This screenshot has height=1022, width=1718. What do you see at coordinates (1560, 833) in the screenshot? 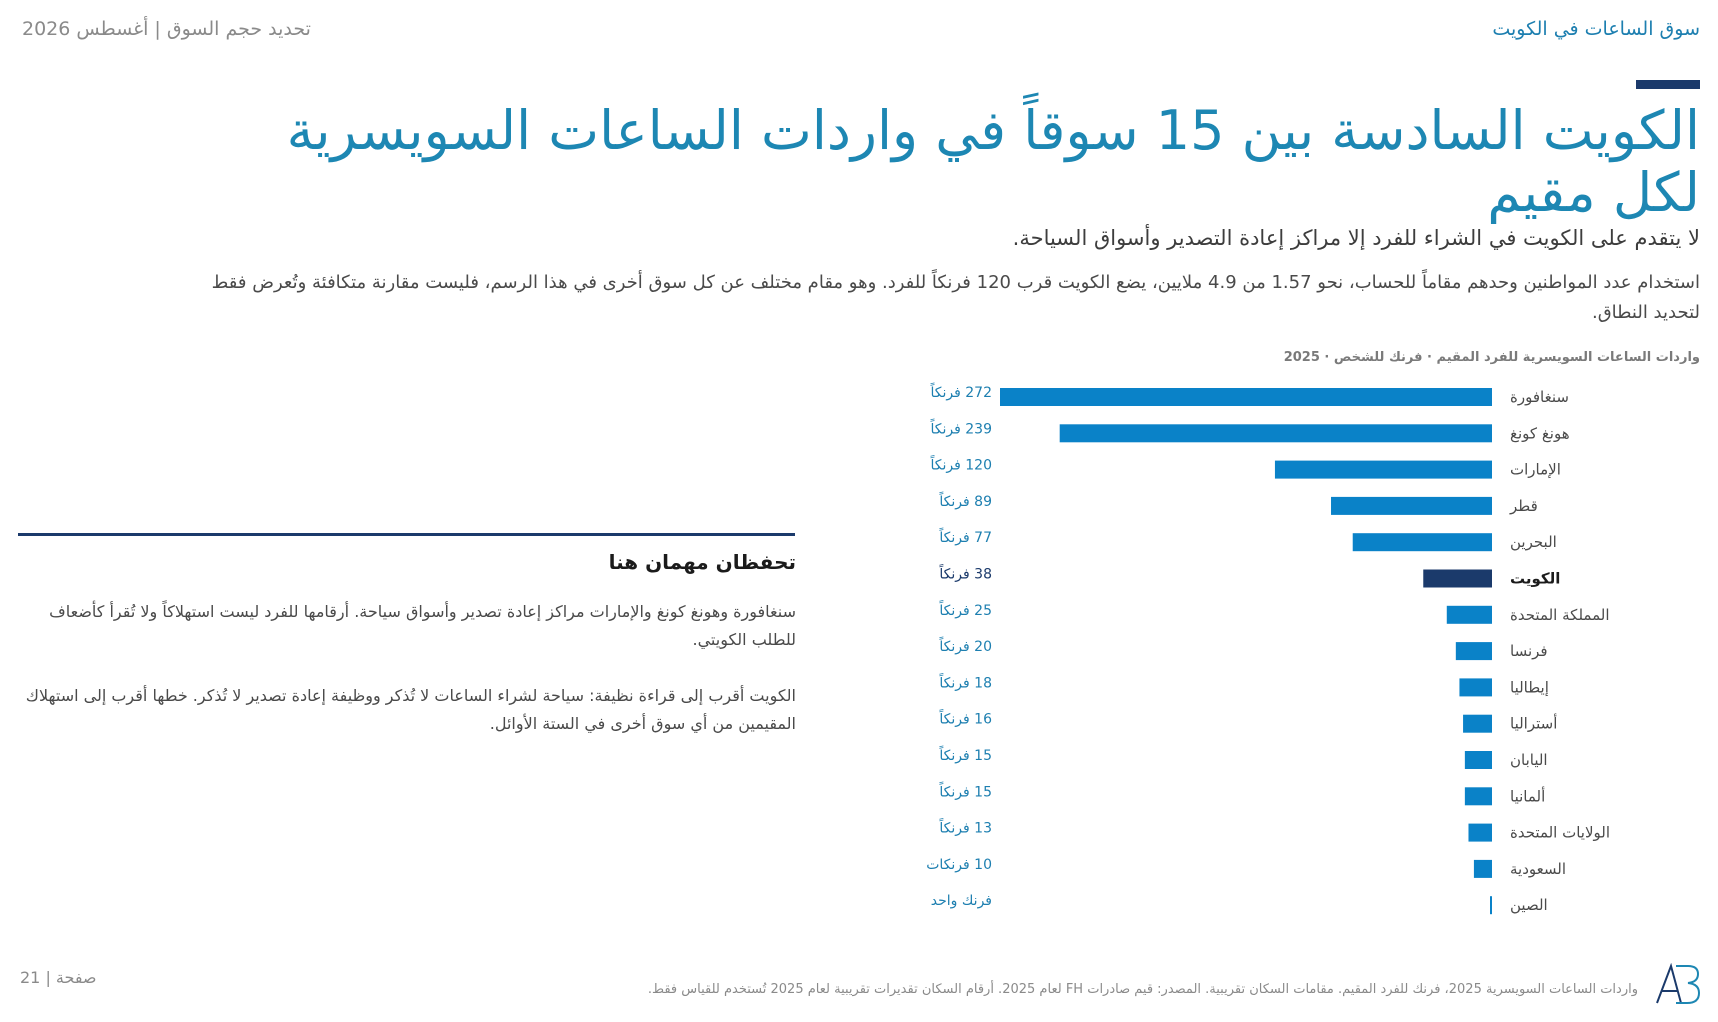
I see `category-label: الولايات المتحدة` at bounding box center [1560, 833].